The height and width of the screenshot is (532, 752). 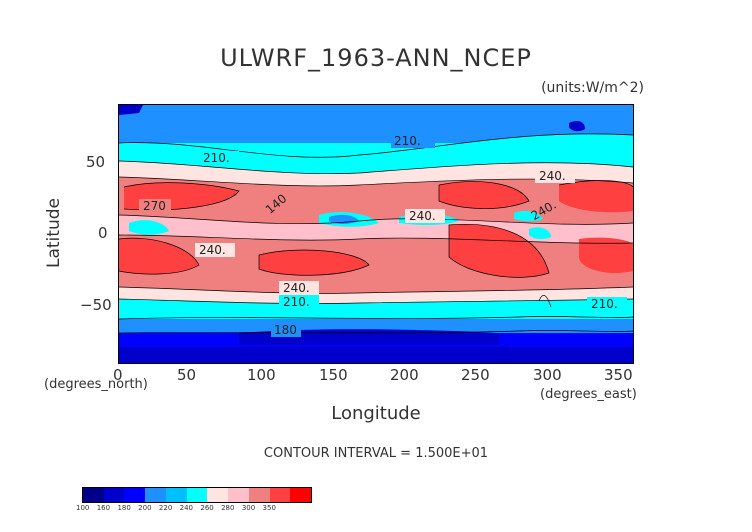 What do you see at coordinates (592, 88) in the screenshot?
I see `units-label: (units:W/m^2)` at bounding box center [592, 88].